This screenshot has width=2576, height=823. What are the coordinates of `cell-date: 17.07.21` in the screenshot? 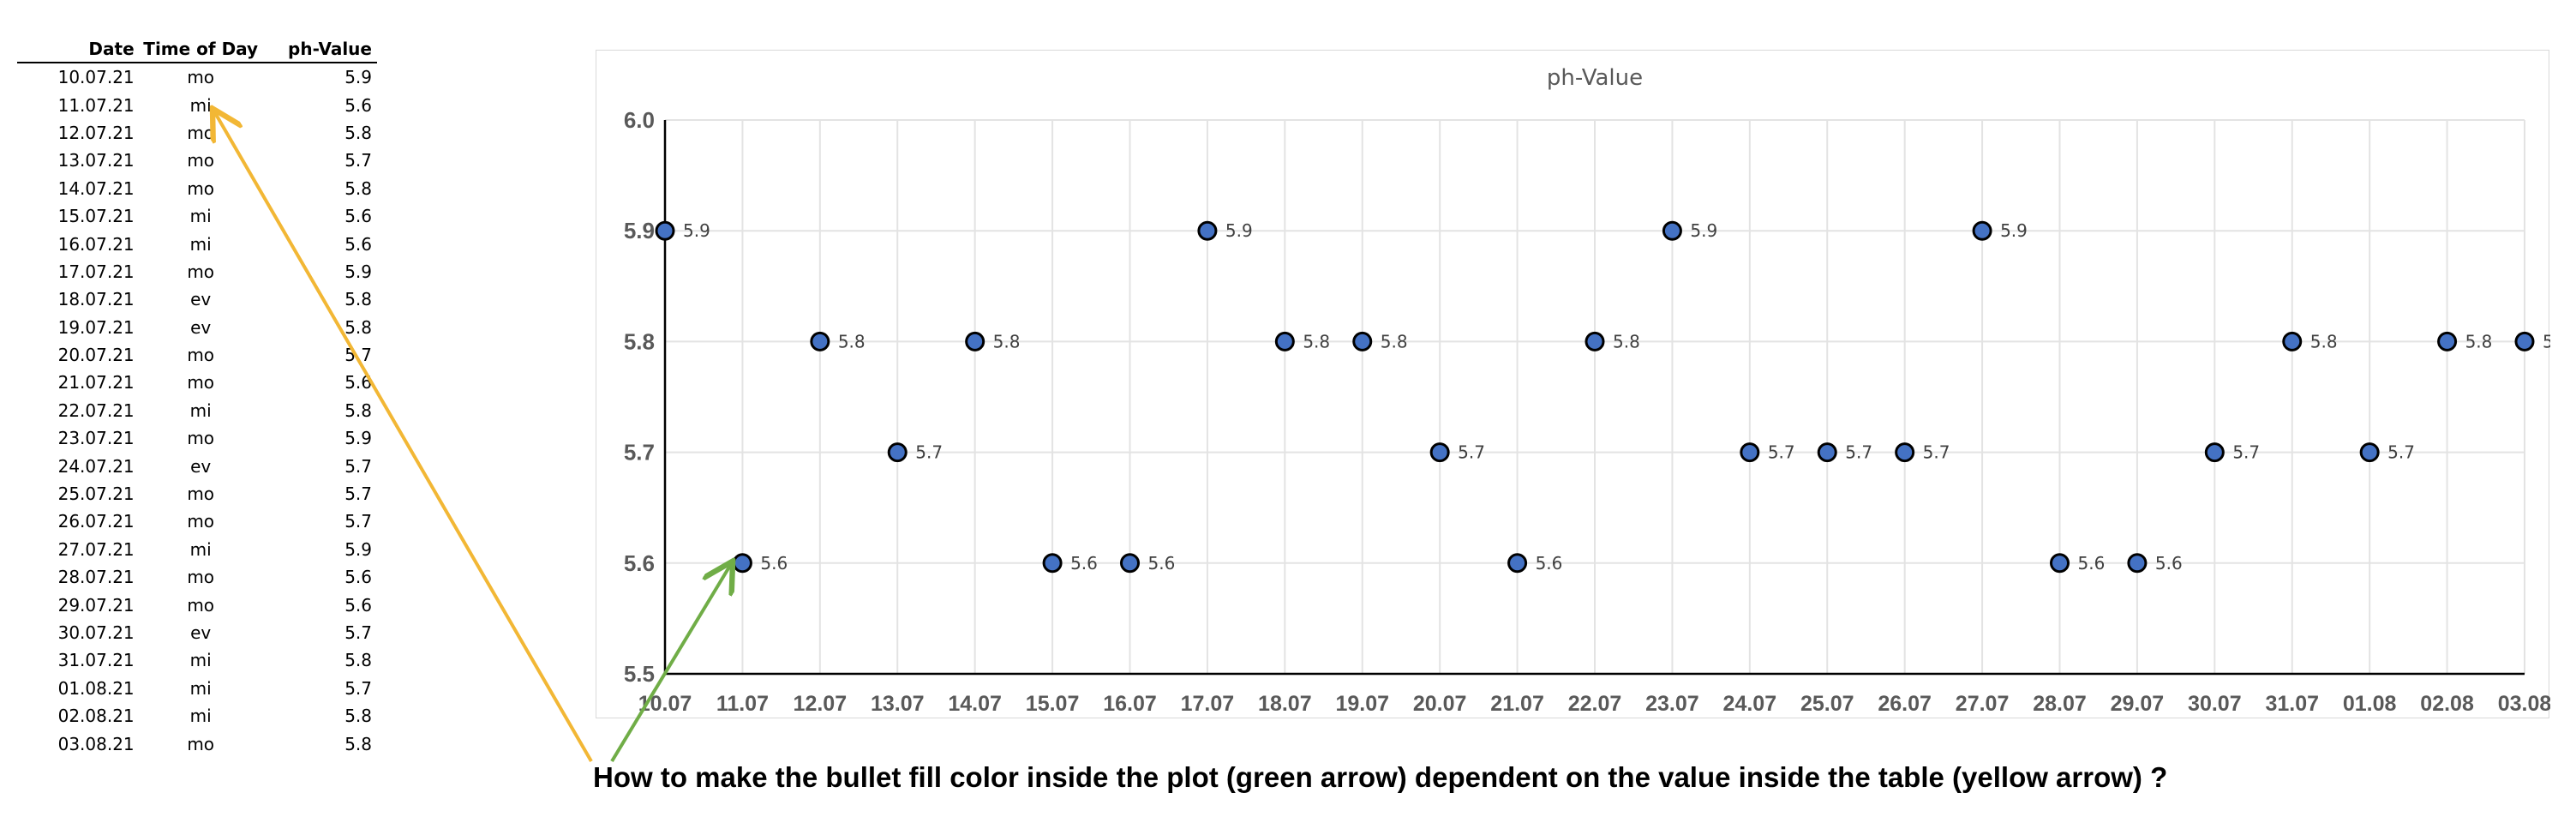 It's located at (96, 271).